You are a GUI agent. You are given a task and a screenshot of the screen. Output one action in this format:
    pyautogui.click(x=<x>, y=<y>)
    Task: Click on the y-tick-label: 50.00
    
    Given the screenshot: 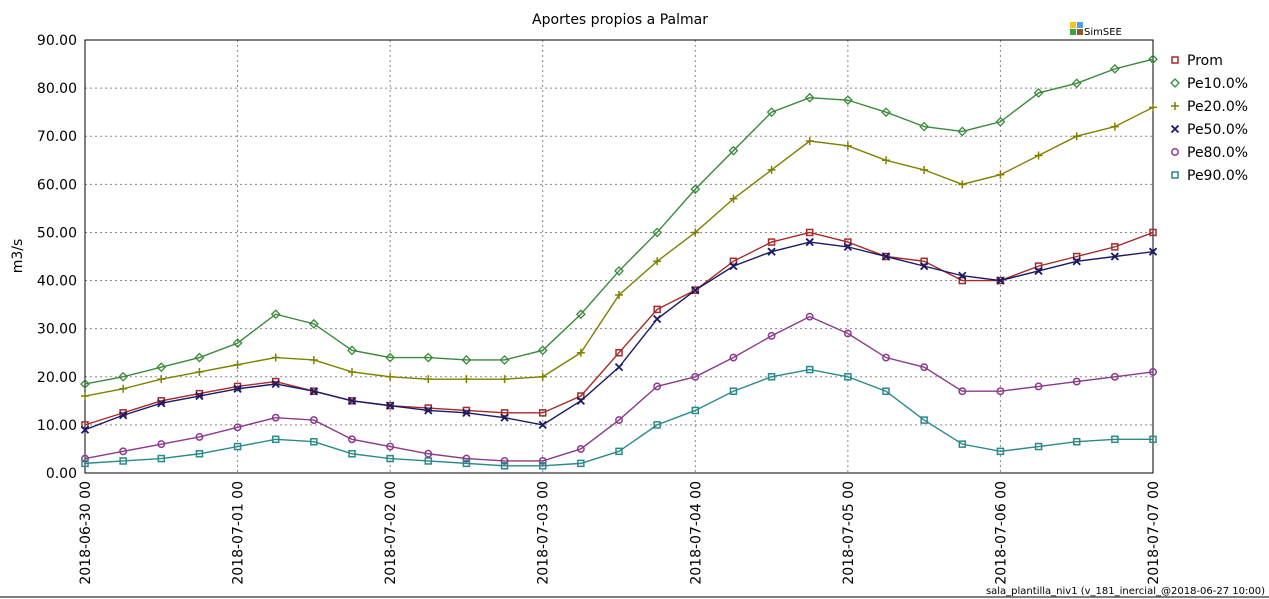 What is the action you would take?
    pyautogui.click(x=57, y=233)
    